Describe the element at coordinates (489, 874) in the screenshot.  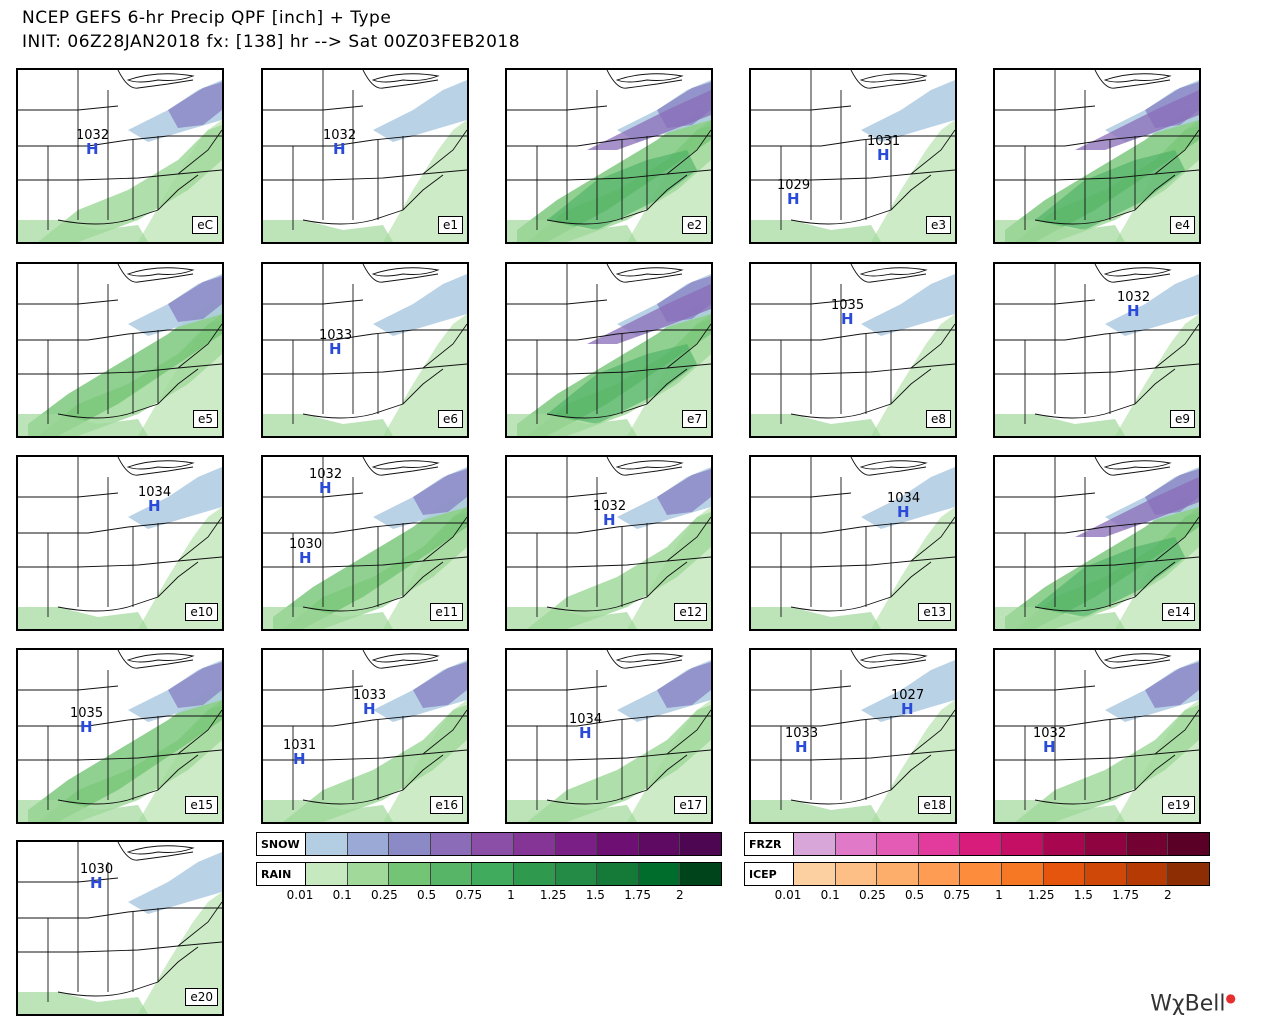
I see `rain-legend: RAIN` at that location.